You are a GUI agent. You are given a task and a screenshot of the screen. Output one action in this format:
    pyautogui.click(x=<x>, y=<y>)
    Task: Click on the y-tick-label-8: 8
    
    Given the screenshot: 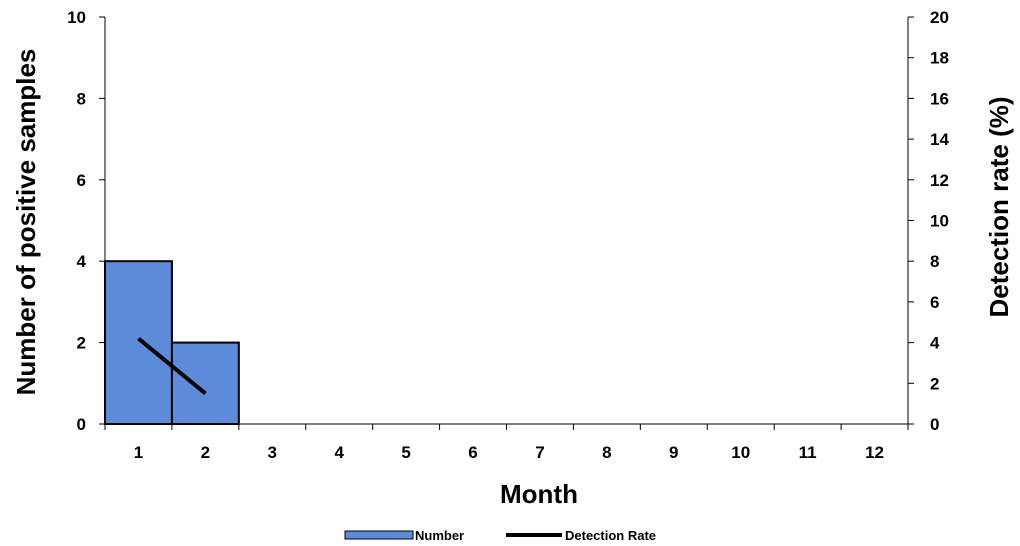 What is the action you would take?
    pyautogui.click(x=81, y=98)
    